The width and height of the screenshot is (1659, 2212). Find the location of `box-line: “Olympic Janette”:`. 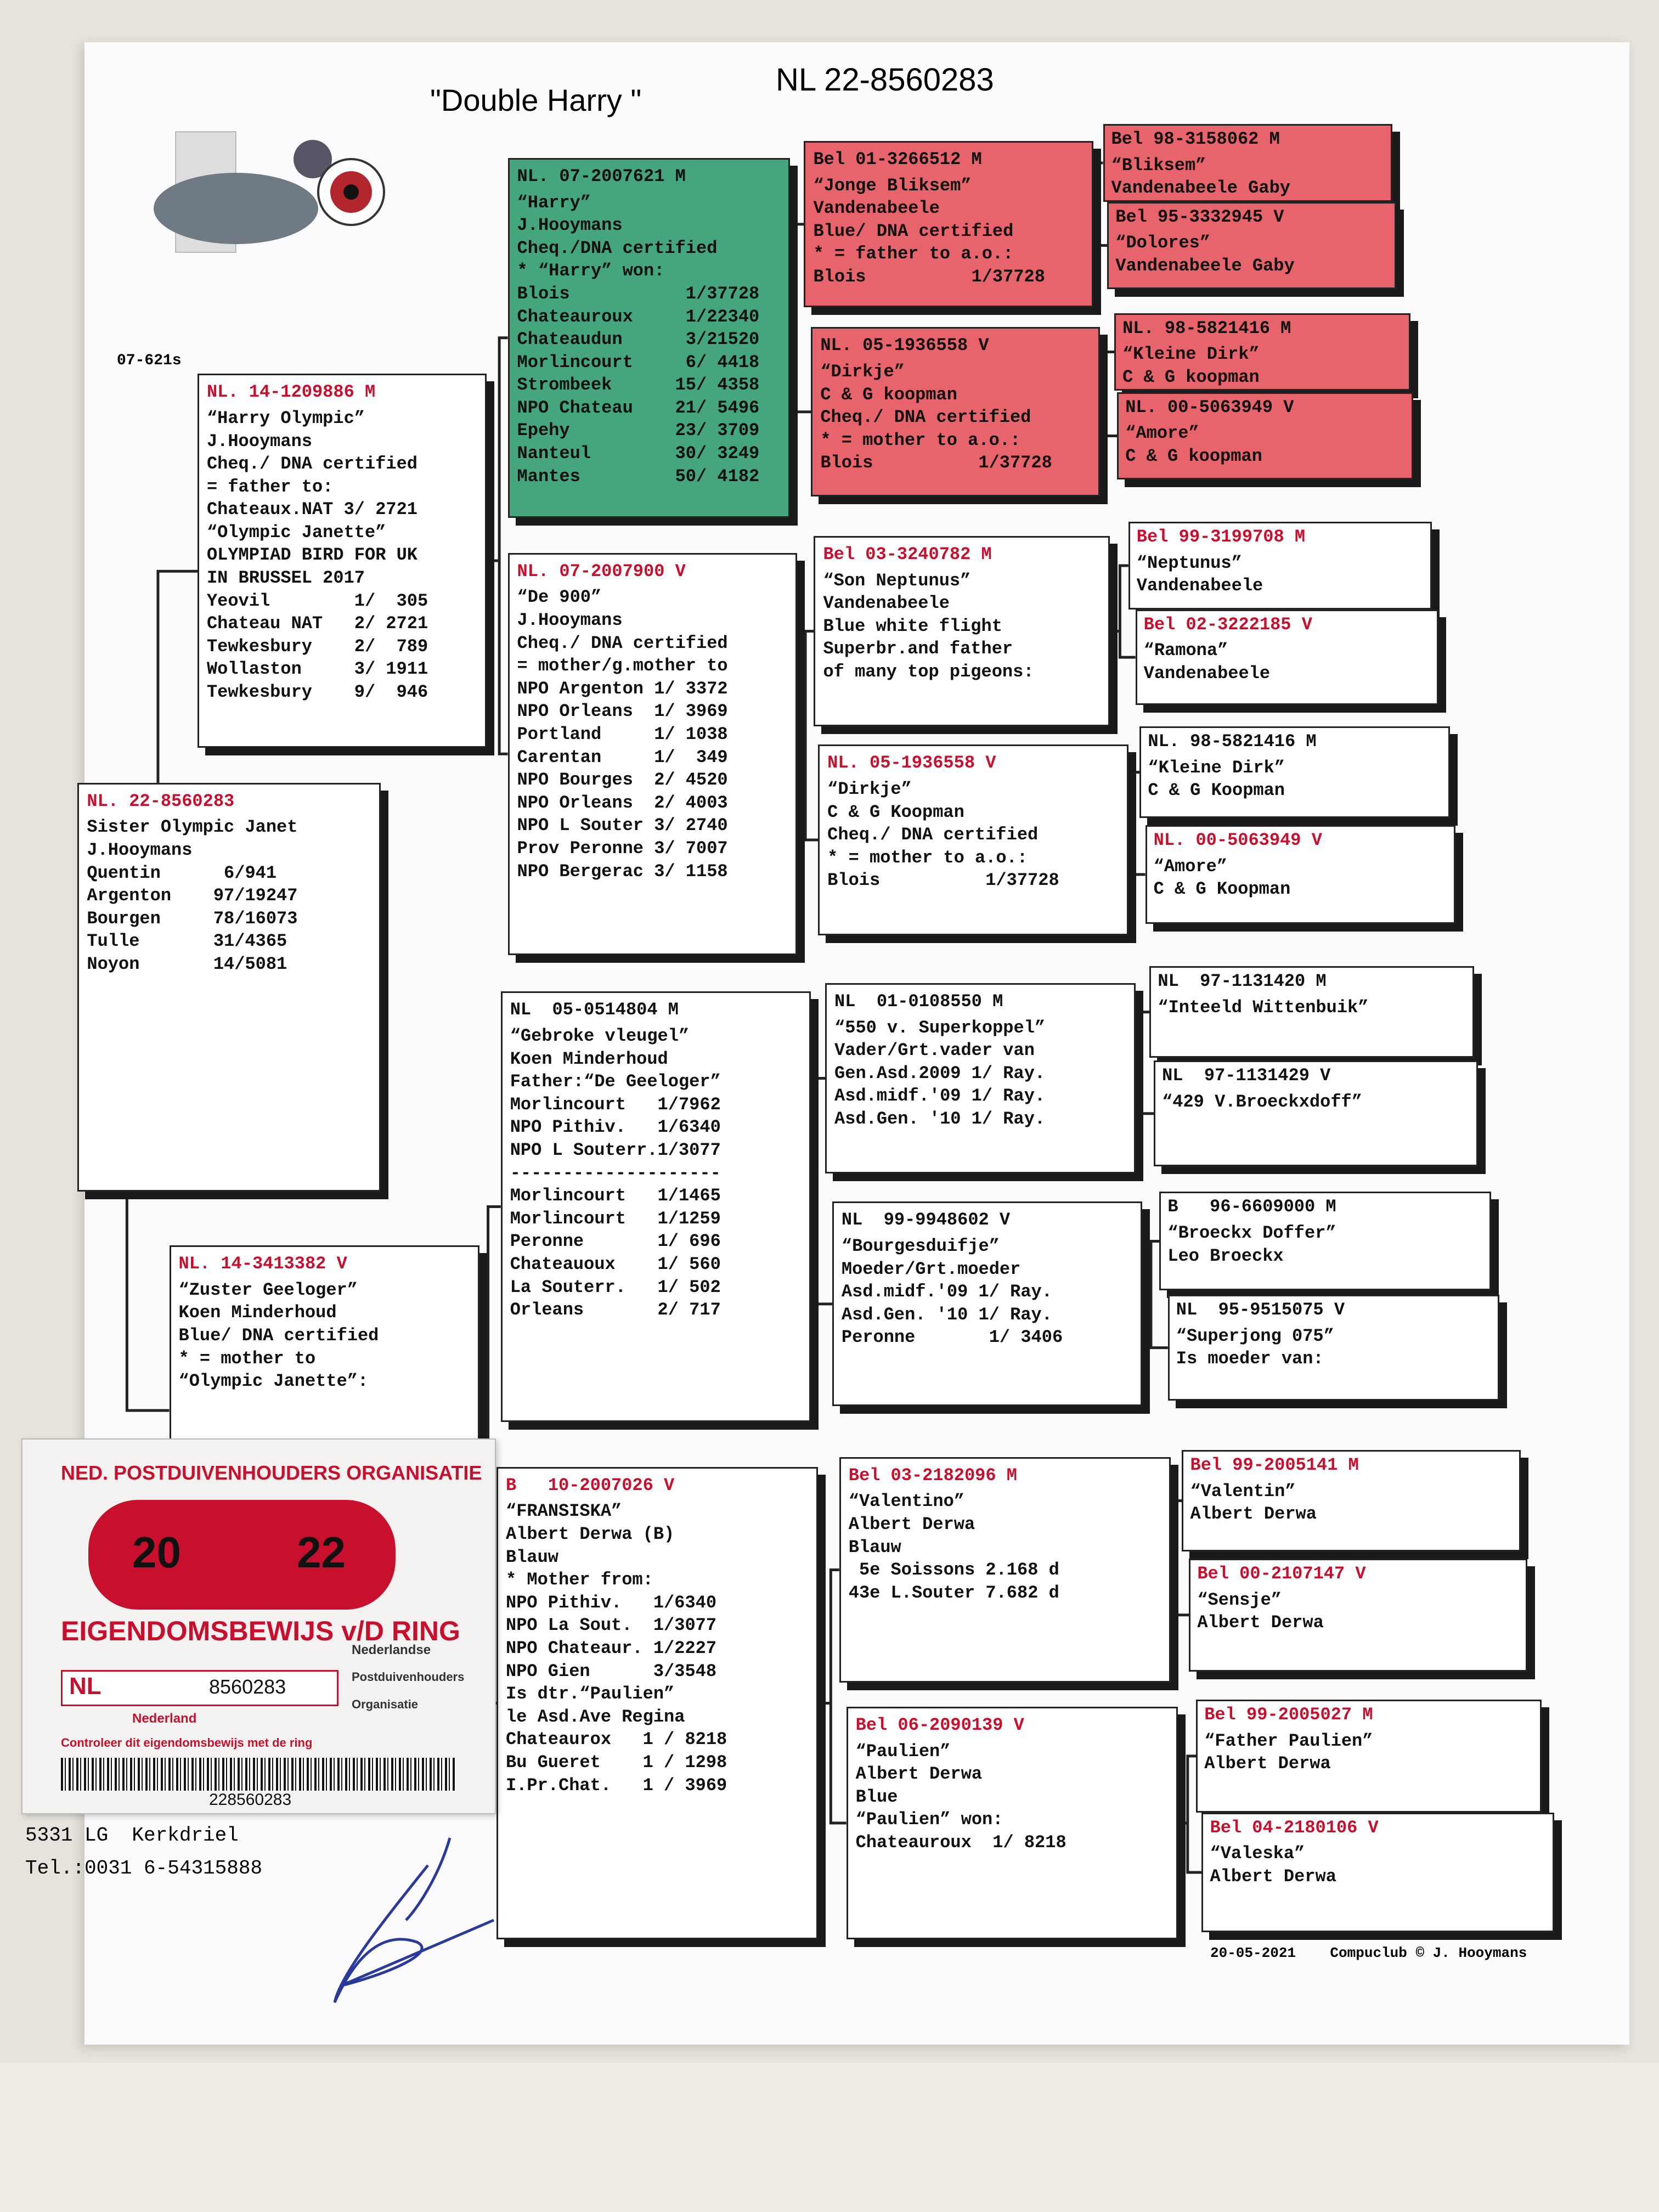

box-line: “Olympic Janette”: is located at coordinates (273, 1382).